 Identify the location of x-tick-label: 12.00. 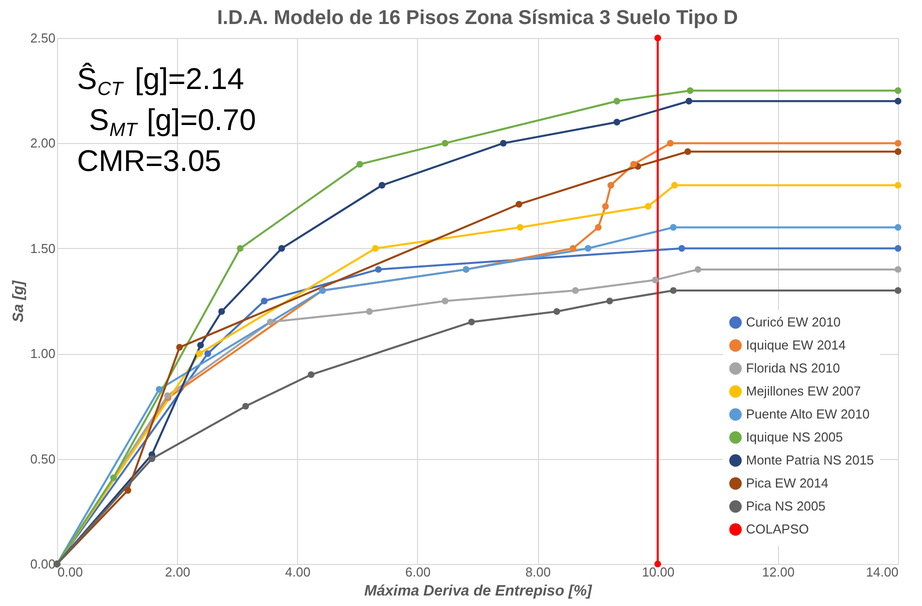
(778, 572).